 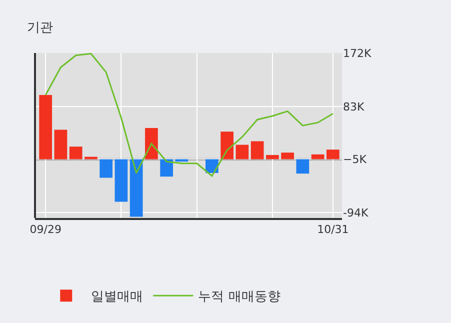 What do you see at coordinates (239, 297) in the screenshot?
I see `legend-label: 누적 매매동향` at bounding box center [239, 297].